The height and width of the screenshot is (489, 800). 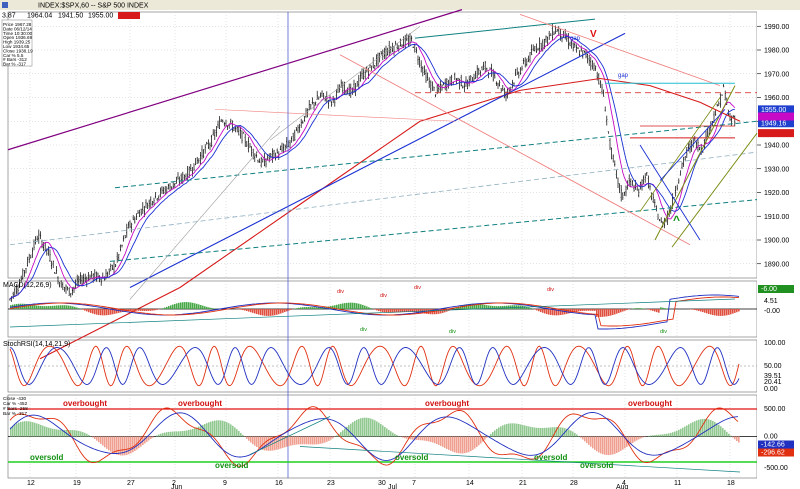 I want to click on stoch-tick: 50.00, so click(x=773, y=366).